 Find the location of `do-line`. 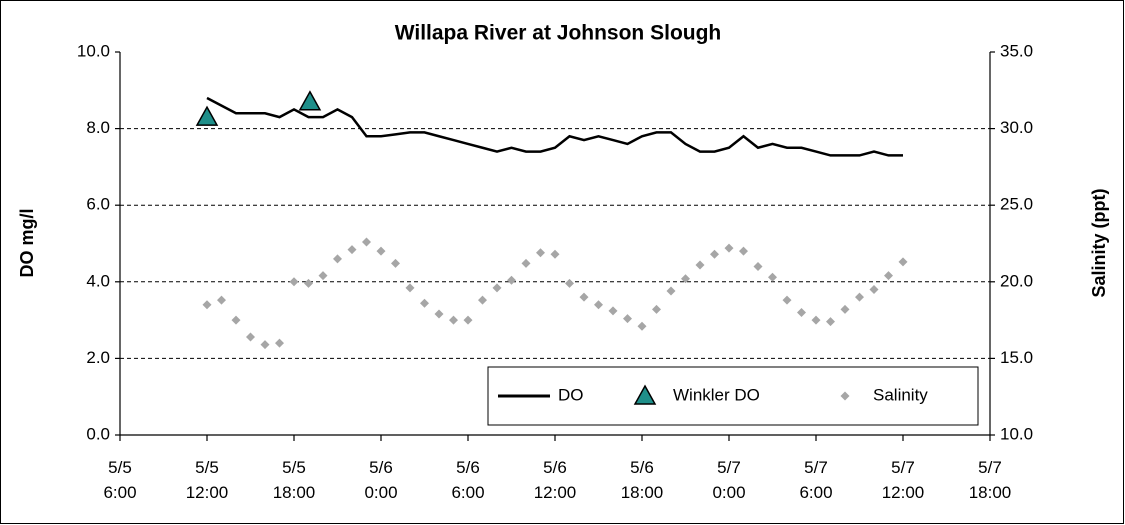

do-line is located at coordinates (554, 126).